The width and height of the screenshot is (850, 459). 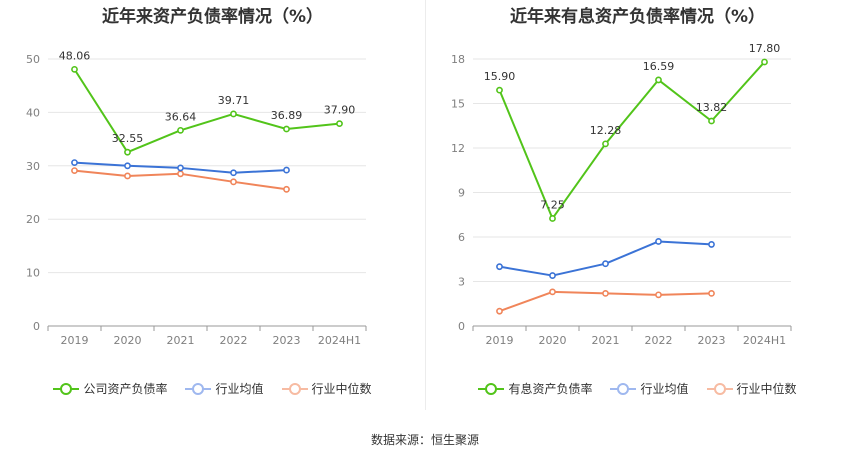 I want to click on y-tick-label: 6, so click(x=461, y=237).